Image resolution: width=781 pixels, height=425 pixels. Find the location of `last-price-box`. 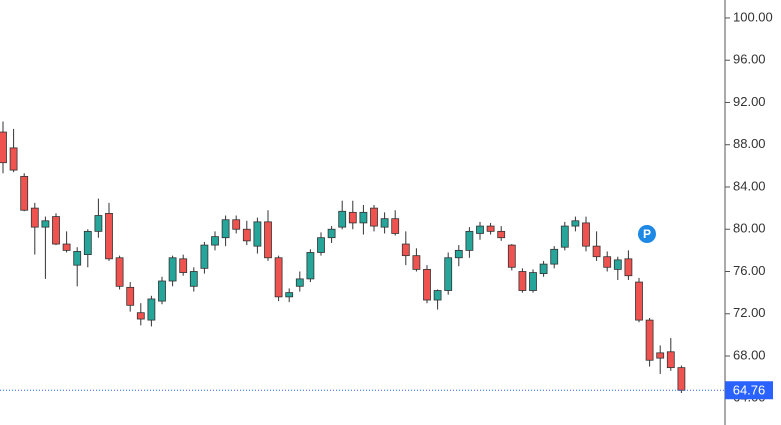

last-price-box is located at coordinates (749, 390).